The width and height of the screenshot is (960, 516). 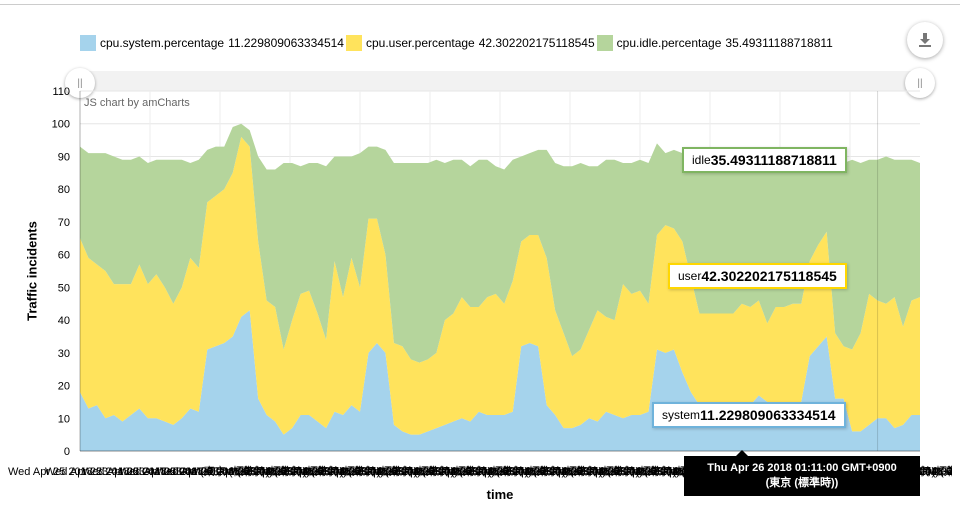 I want to click on export-button, so click(x=925, y=40).